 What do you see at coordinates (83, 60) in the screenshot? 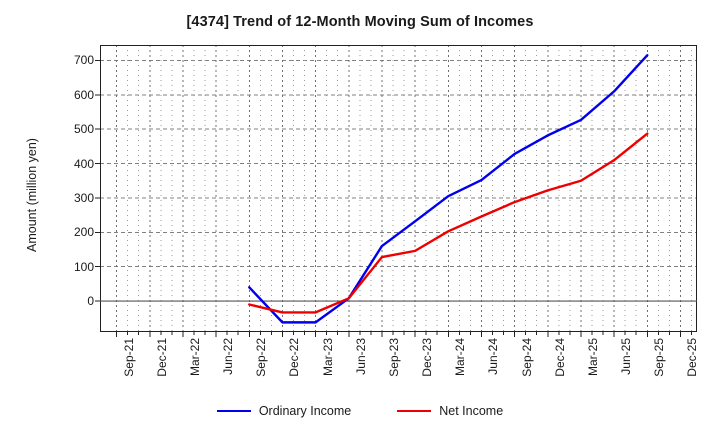
I see `y-tick-label: 700` at bounding box center [83, 60].